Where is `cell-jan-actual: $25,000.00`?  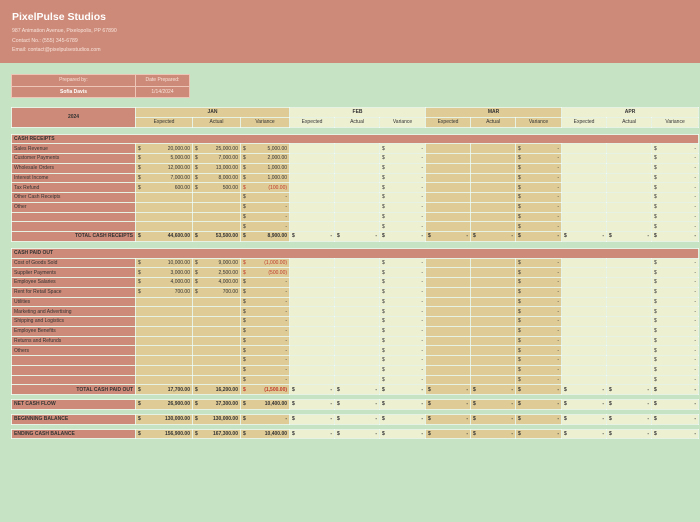 cell-jan-actual: $25,000.00 is located at coordinates (216, 148).